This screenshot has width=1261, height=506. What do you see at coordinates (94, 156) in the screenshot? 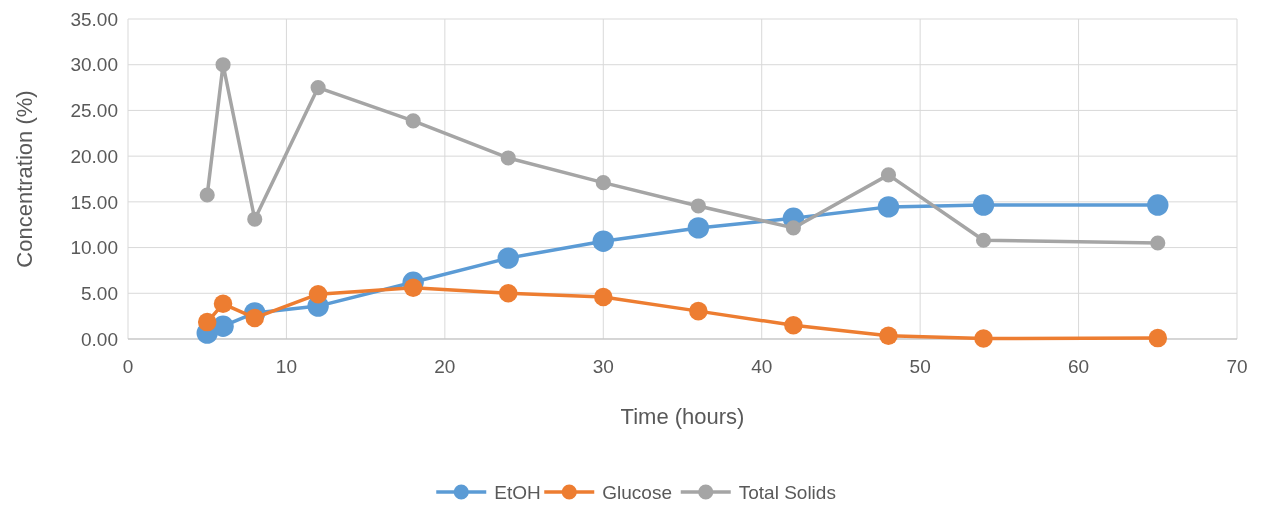
I see `y-tick-label: 20.00` at bounding box center [94, 156].